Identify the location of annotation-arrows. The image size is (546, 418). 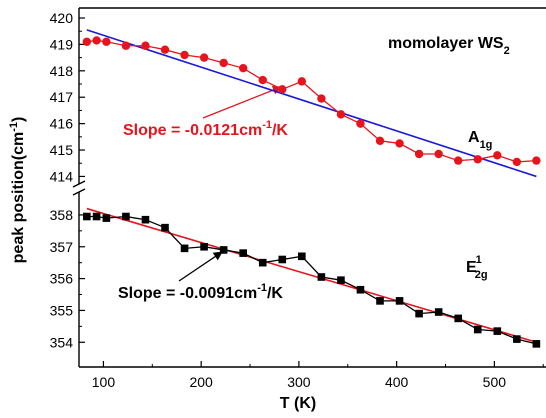
(230, 183).